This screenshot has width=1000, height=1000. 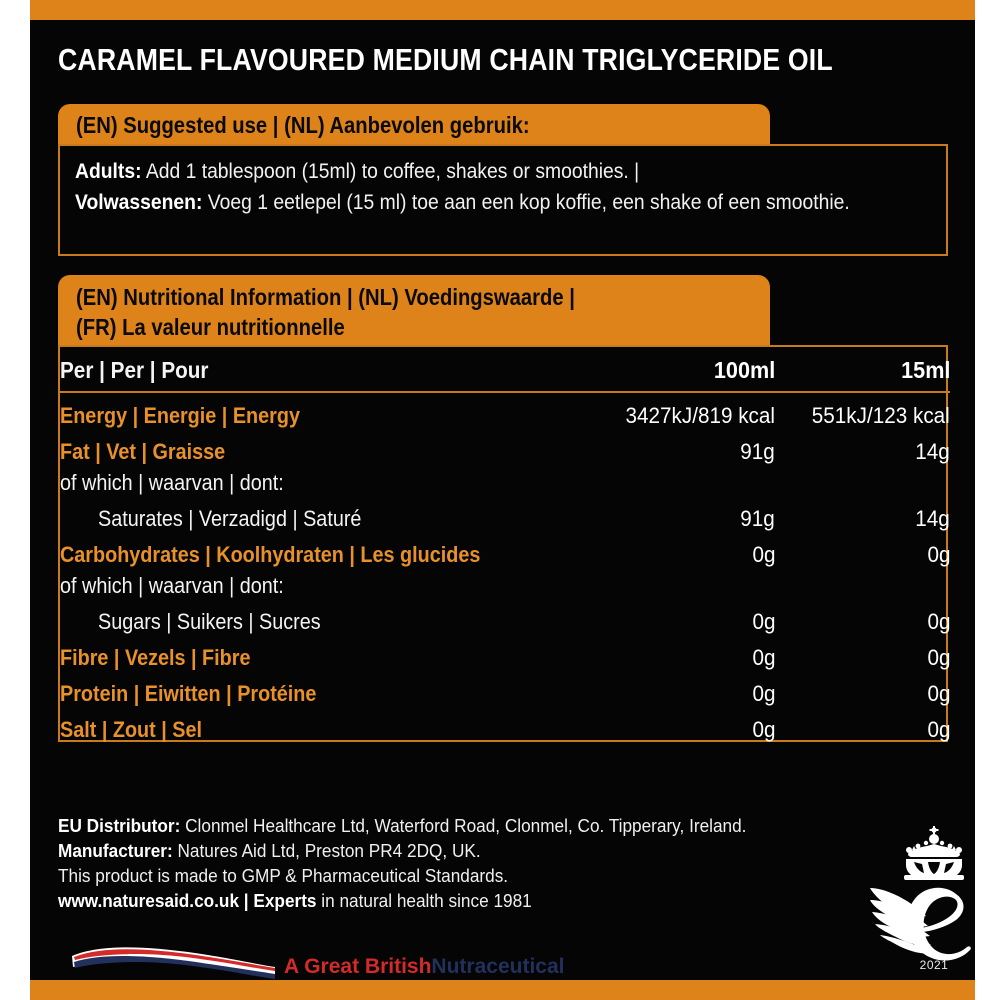 I want to click on nutrient-name-cell: Fat | Vet | Graisse, so click(x=327, y=447).